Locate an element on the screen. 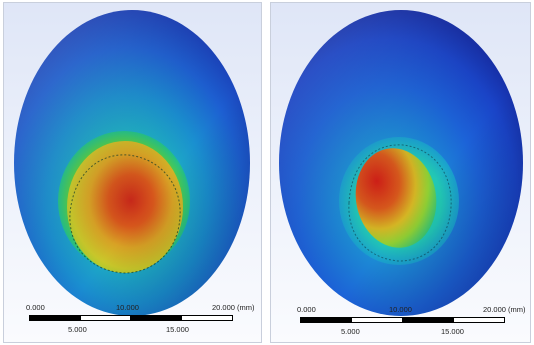  scale-bar-right: 0.000 10.000 20.000 (mm) 5.000 15.000 is located at coordinates (400, 322).